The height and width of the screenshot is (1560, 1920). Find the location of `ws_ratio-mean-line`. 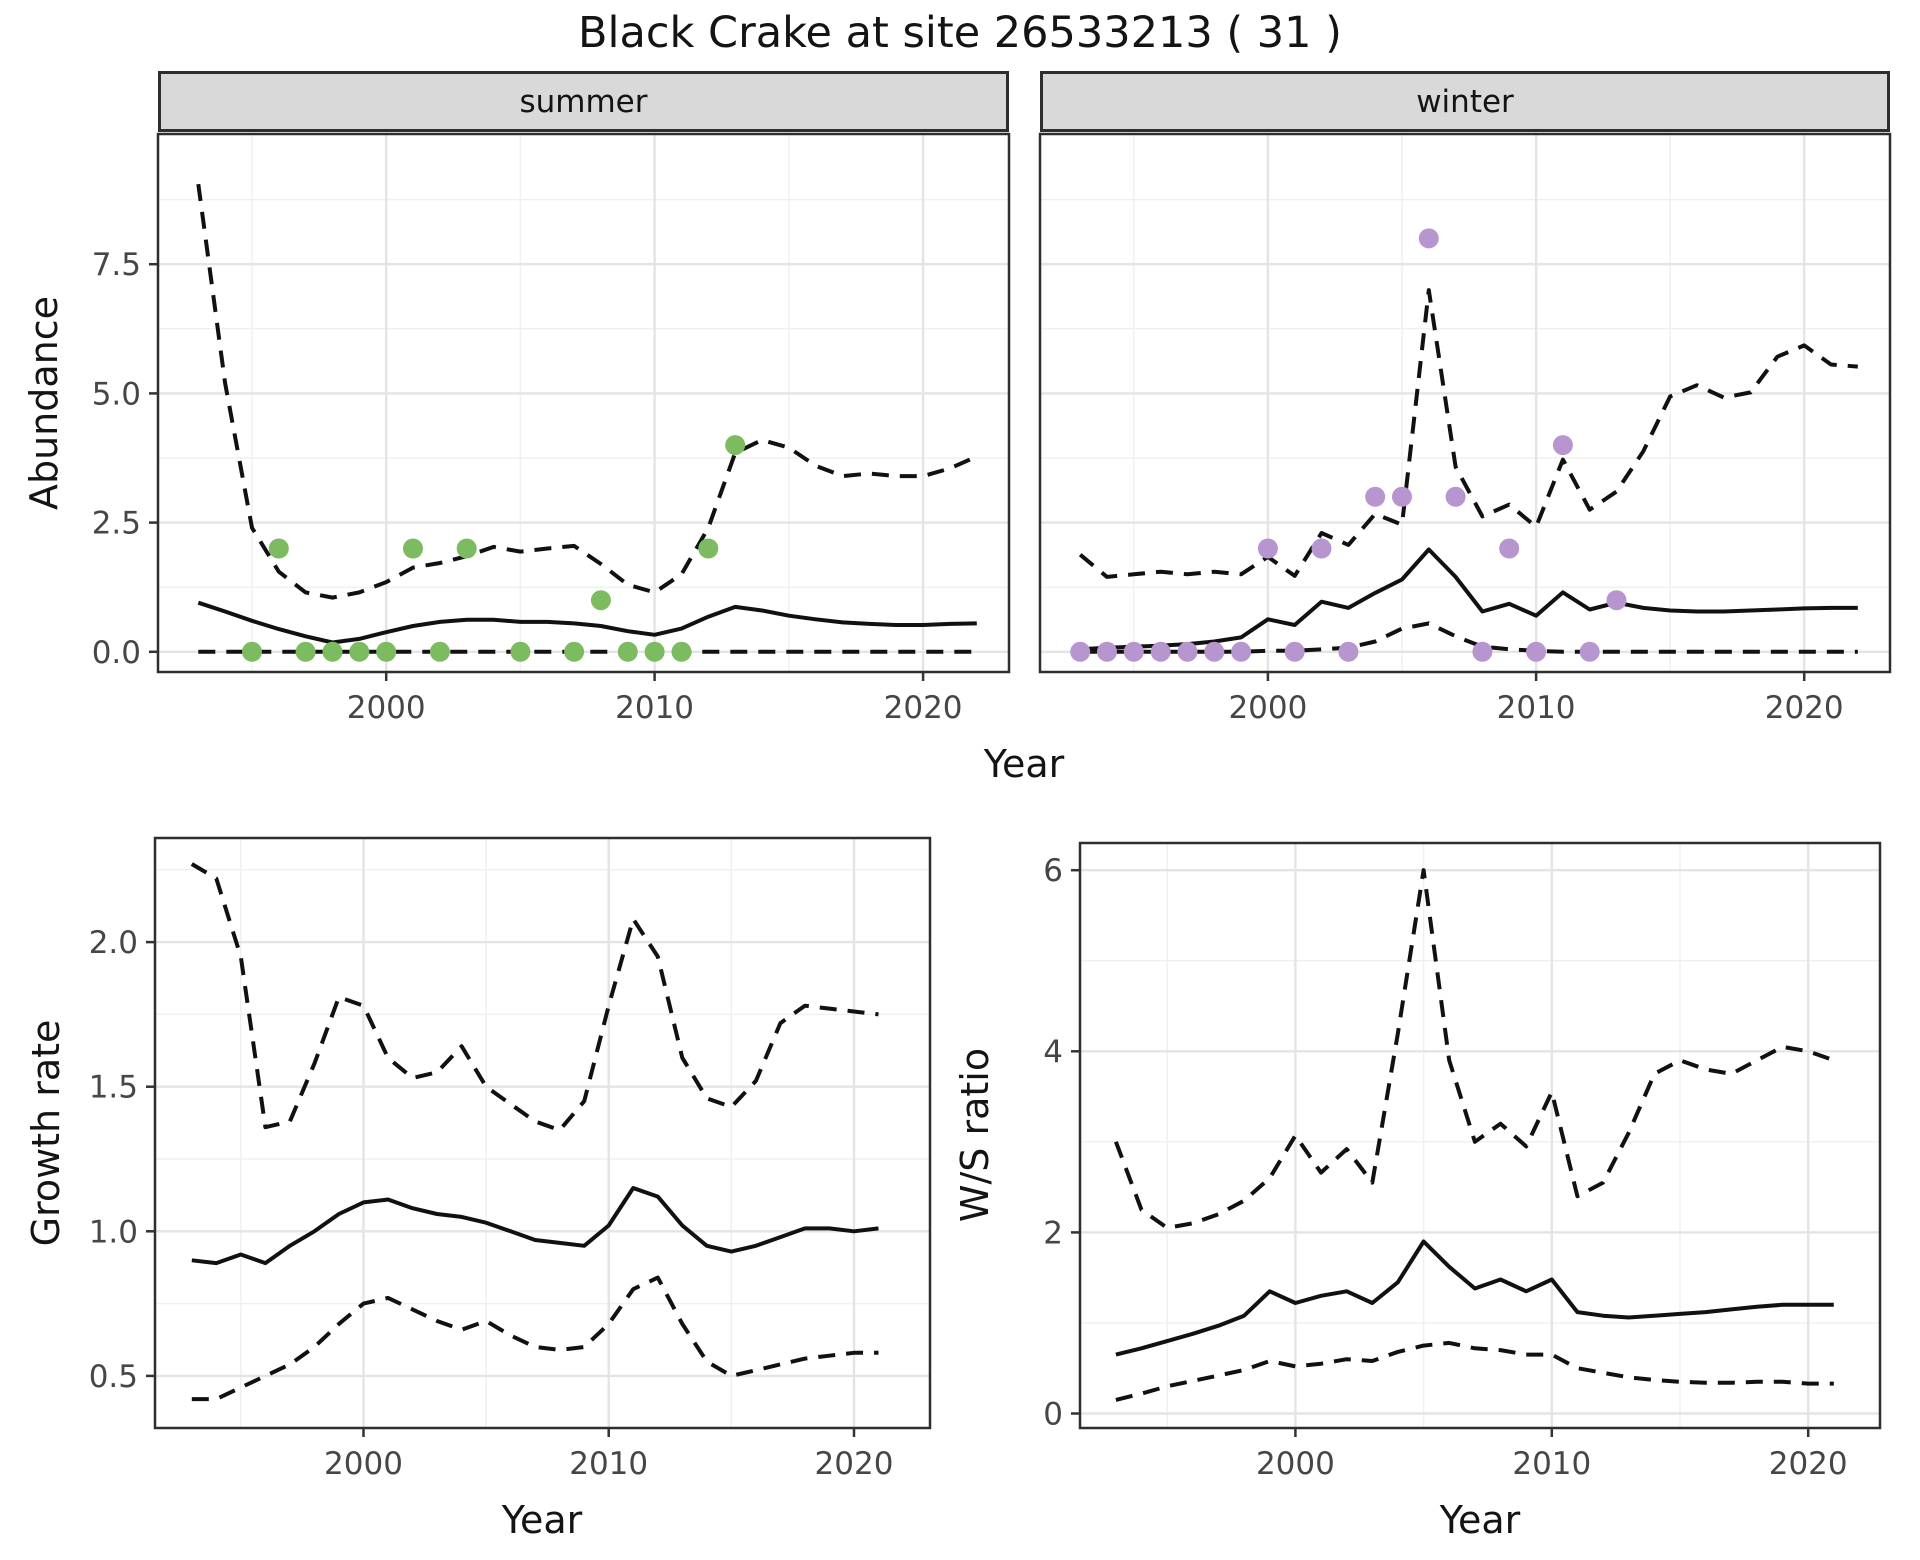

ws_ratio-mean-line is located at coordinates (1474, 1298).